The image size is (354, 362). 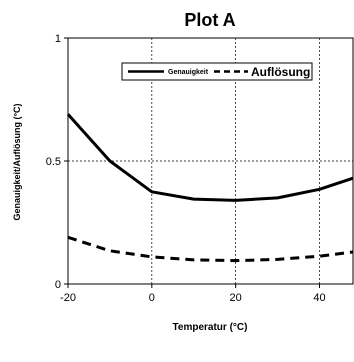 What do you see at coordinates (188, 72) in the screenshot?
I see `legend-label-genauigkeit: Genauigkeit` at bounding box center [188, 72].